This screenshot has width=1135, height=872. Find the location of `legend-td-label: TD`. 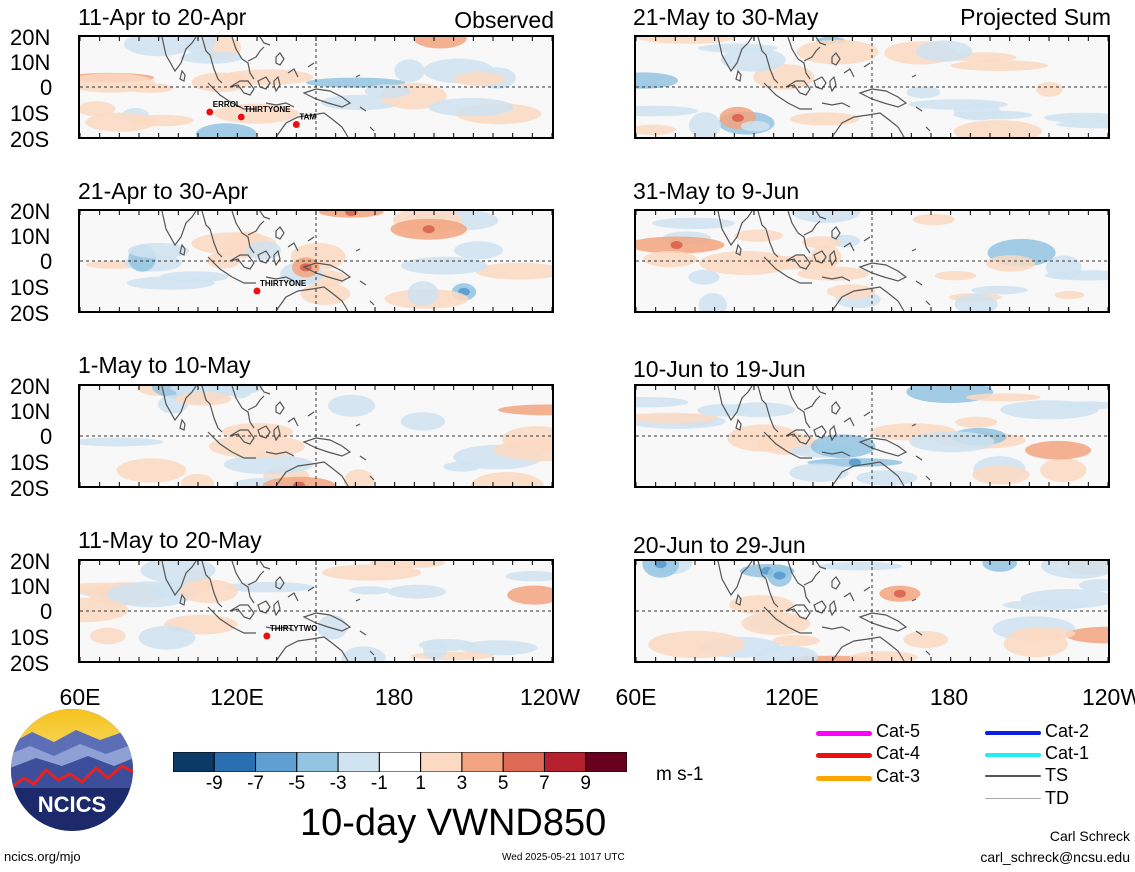

legend-td-label: TD is located at coordinates (1057, 798).